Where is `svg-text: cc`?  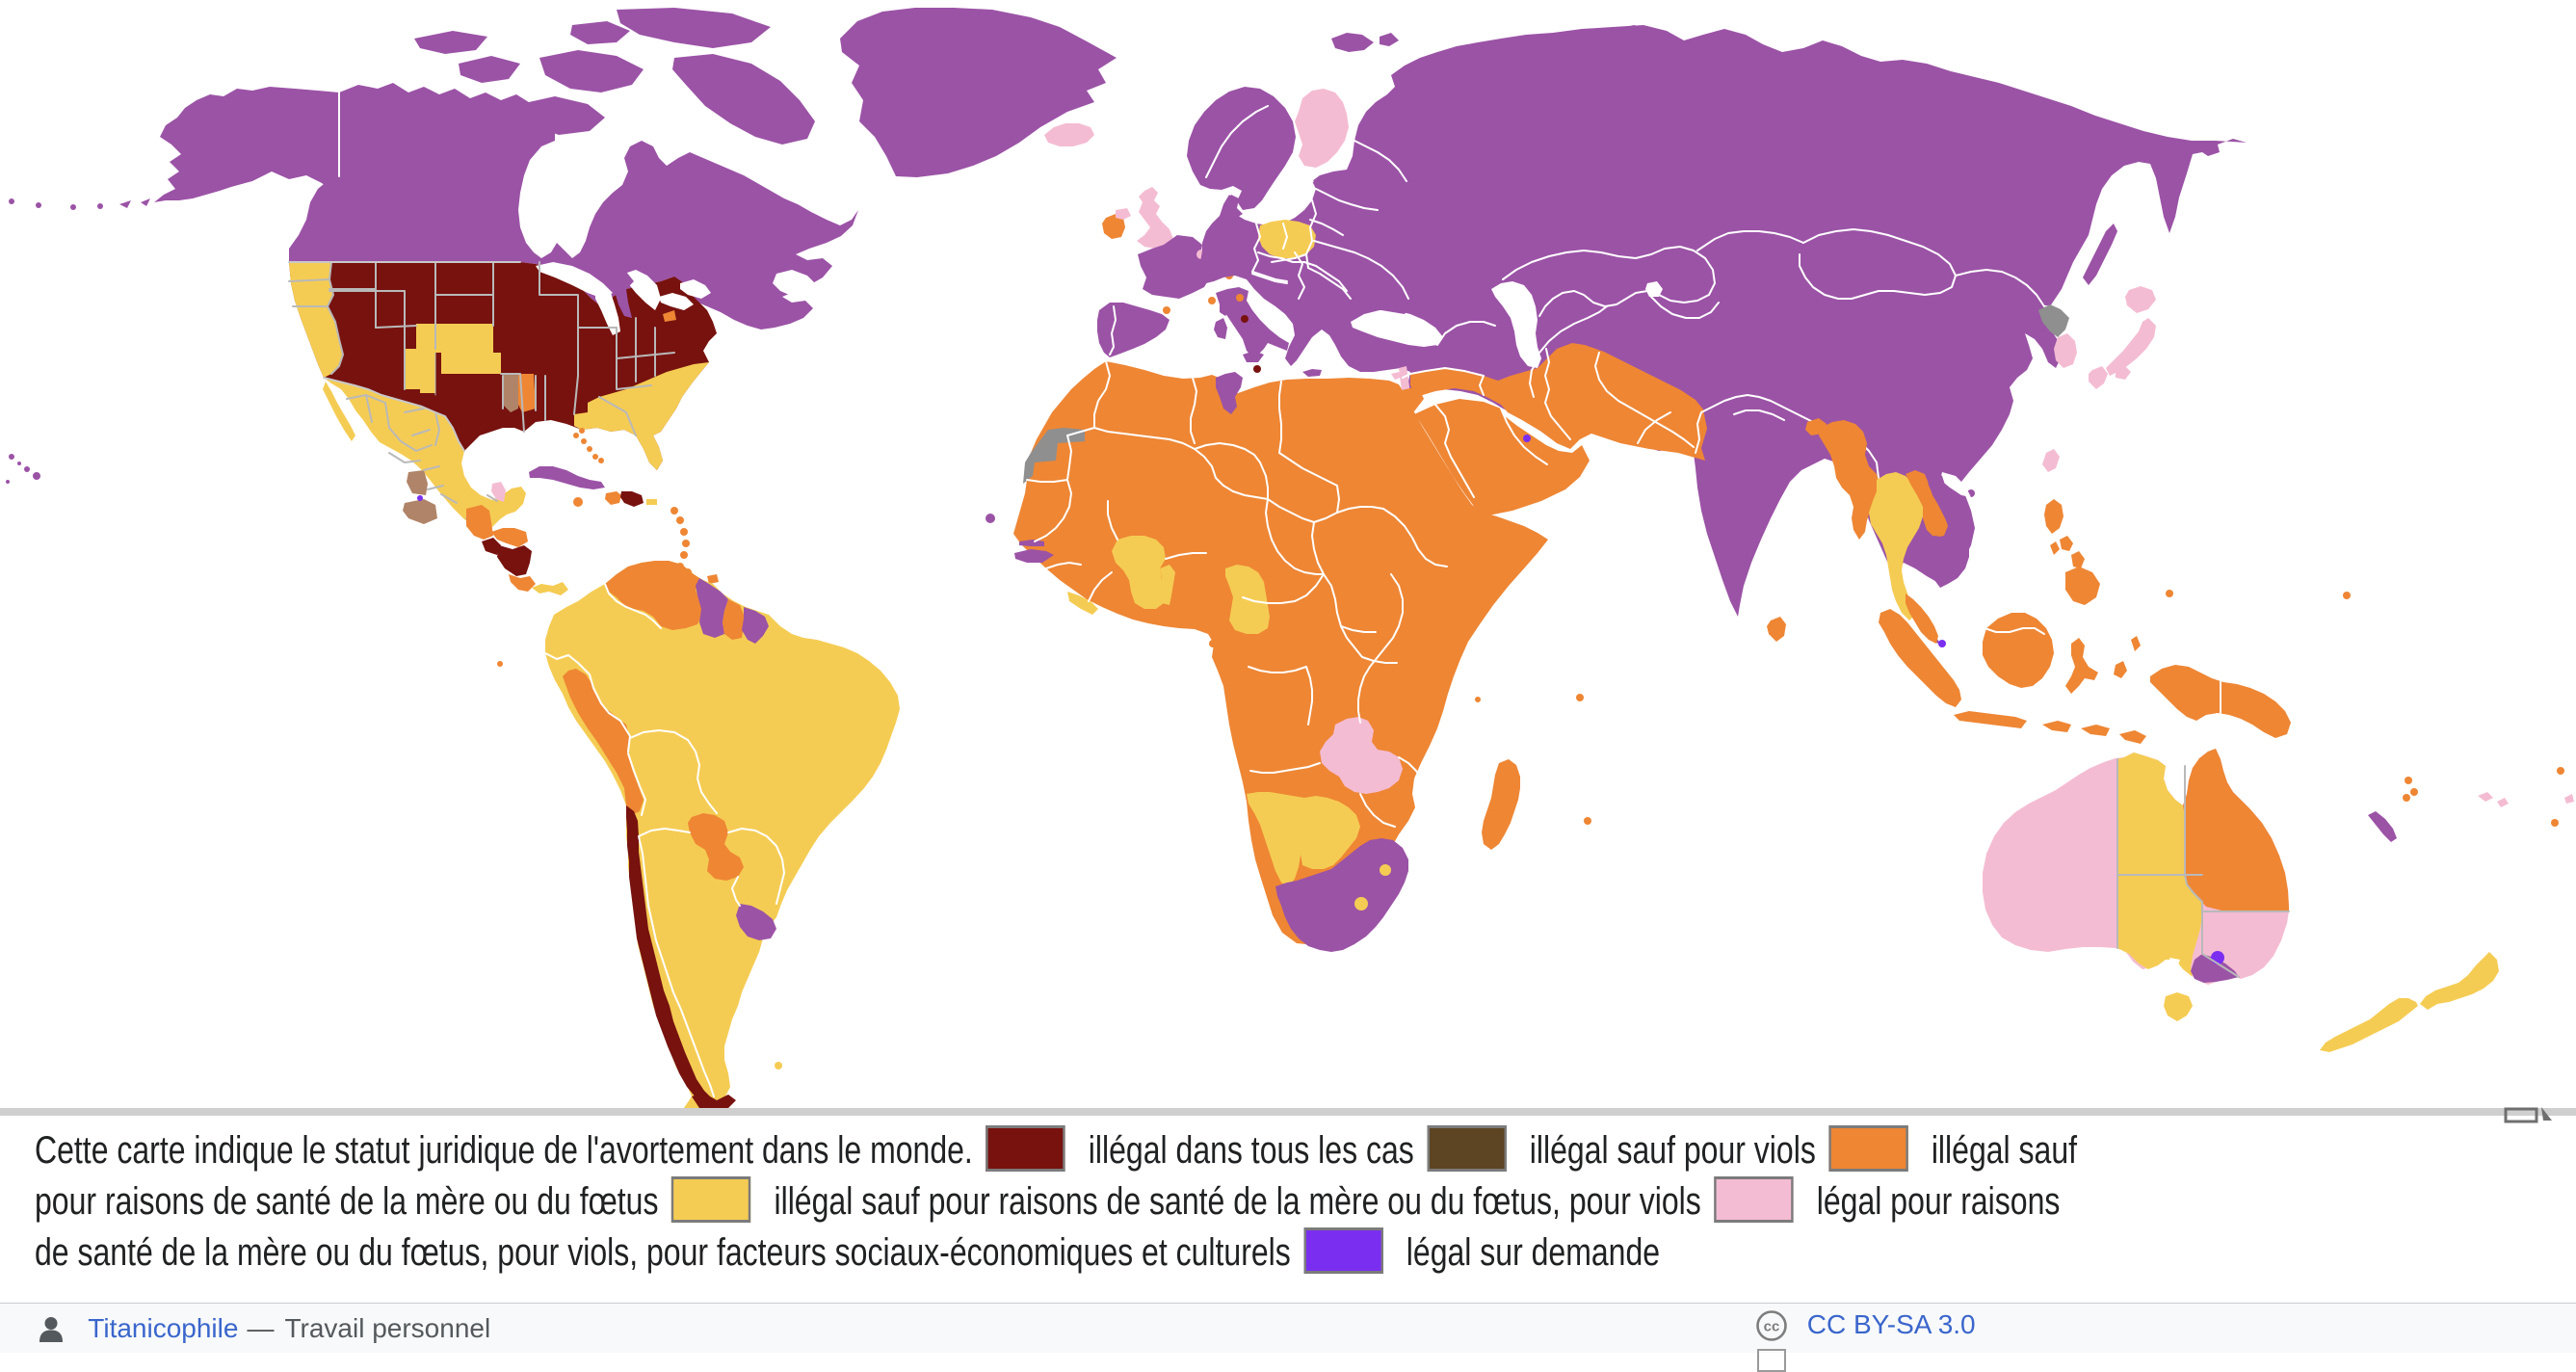
svg-text: cc is located at coordinates (1772, 1327).